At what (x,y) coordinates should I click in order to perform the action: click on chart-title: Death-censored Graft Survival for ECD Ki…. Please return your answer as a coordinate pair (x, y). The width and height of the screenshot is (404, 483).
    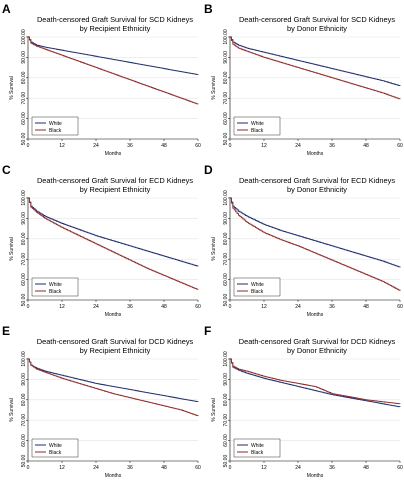
    Looking at the image, I should click on (115, 180).